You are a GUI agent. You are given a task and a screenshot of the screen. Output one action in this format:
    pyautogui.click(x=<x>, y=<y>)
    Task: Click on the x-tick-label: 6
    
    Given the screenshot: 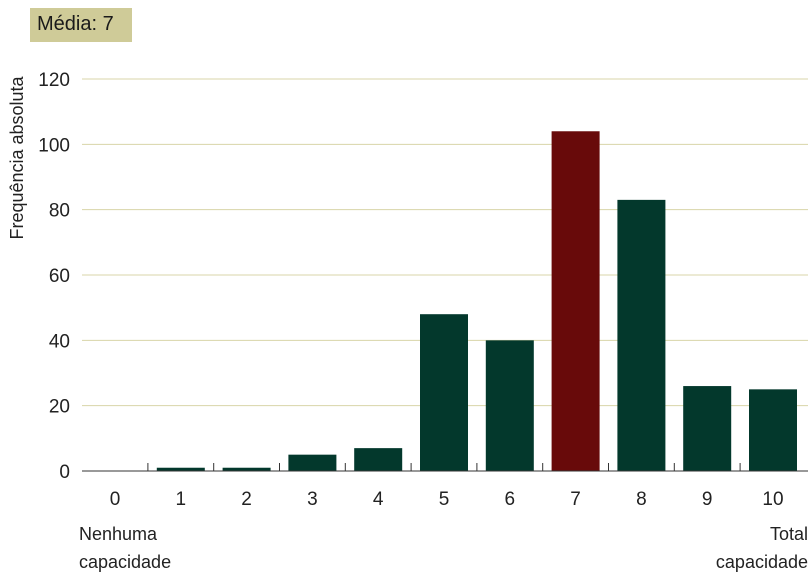 What is the action you would take?
    pyautogui.click(x=510, y=499)
    